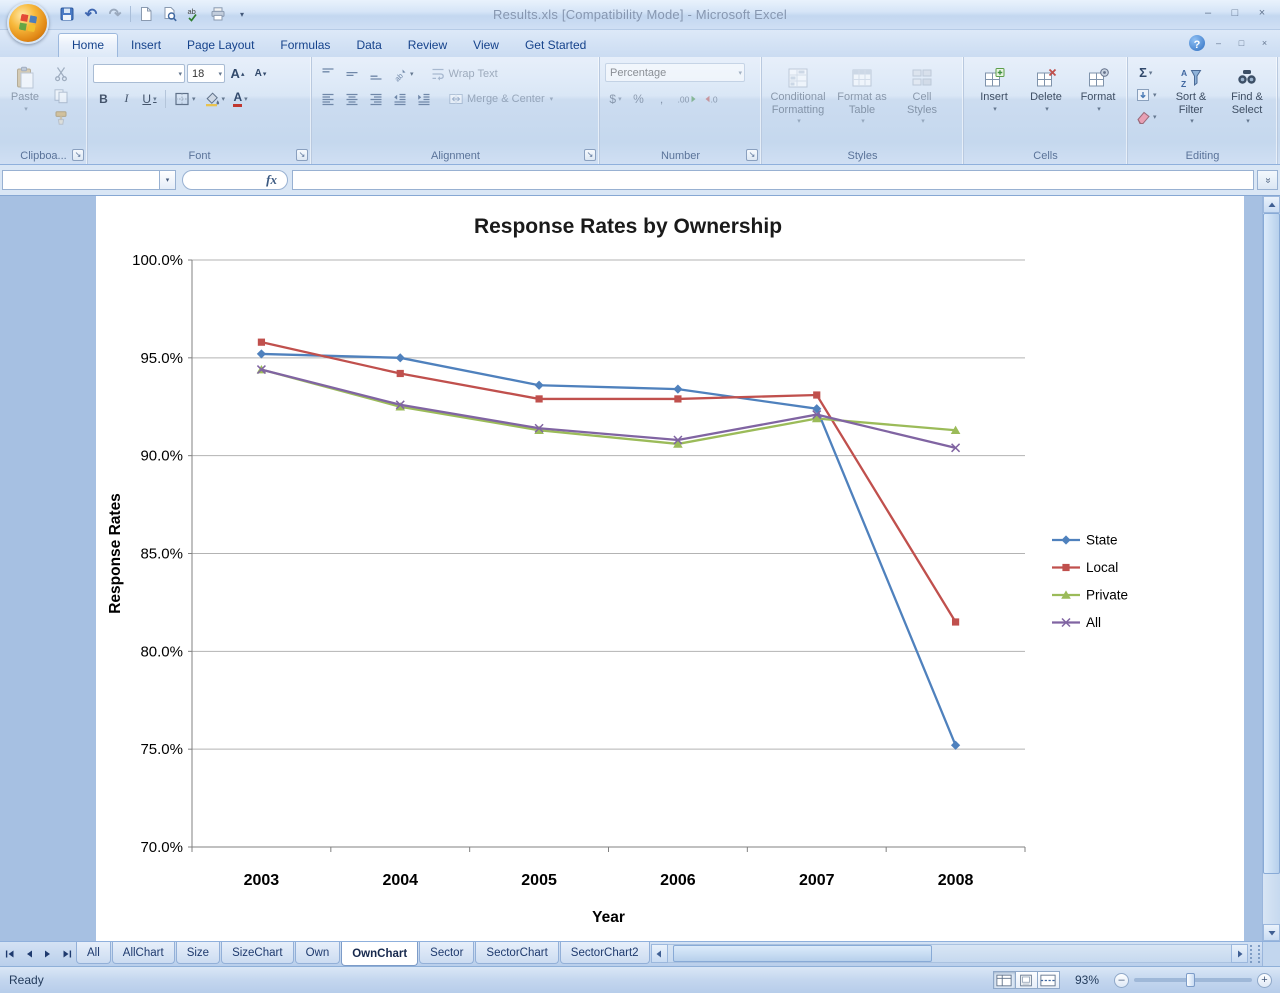 The height and width of the screenshot is (993, 1280). What do you see at coordinates (447, 953) in the screenshot?
I see `sheet-tab-sector: Sector` at bounding box center [447, 953].